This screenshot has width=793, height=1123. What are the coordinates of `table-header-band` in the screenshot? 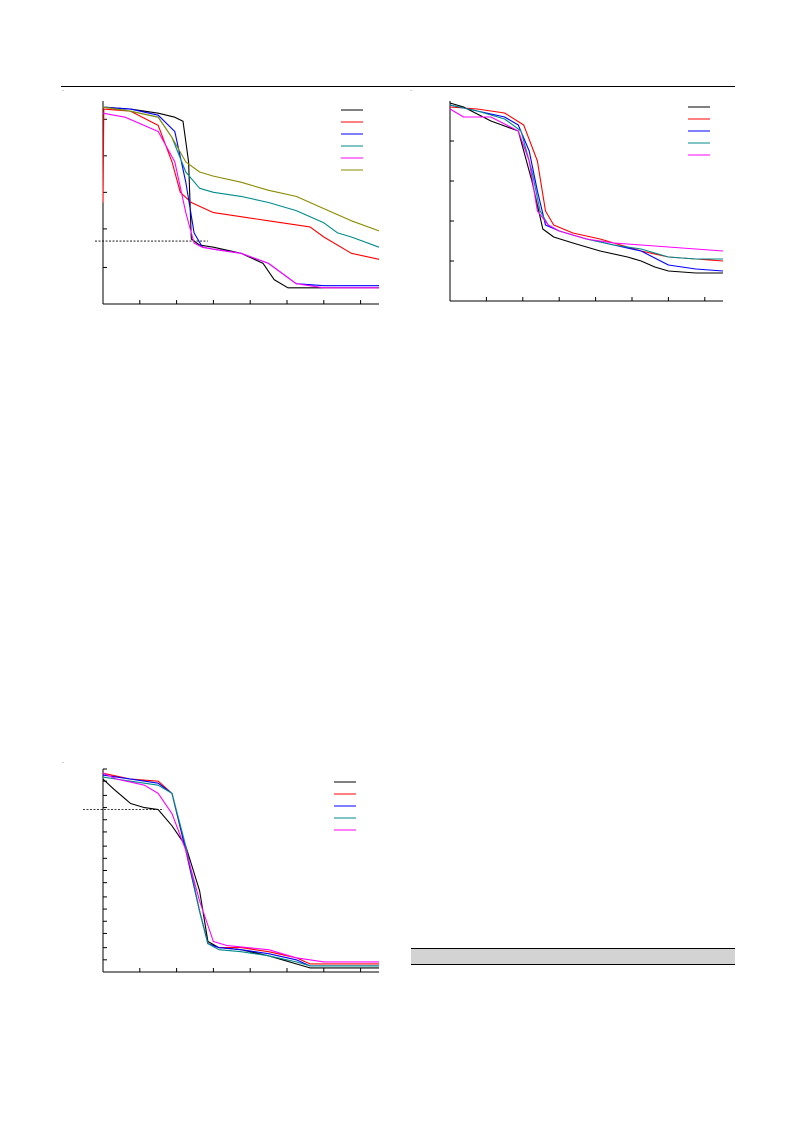 It's located at (573, 956).